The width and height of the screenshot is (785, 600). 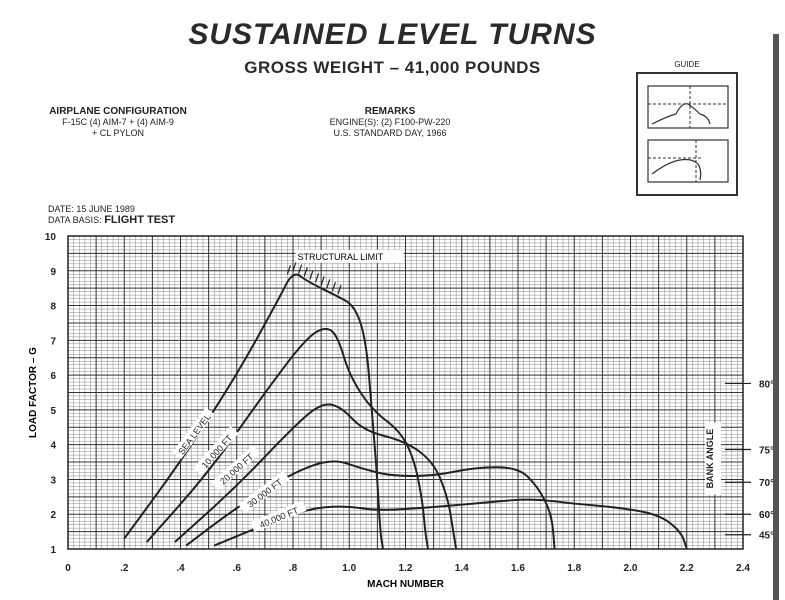 I want to click on scan-edge-bar, so click(x=776, y=317).